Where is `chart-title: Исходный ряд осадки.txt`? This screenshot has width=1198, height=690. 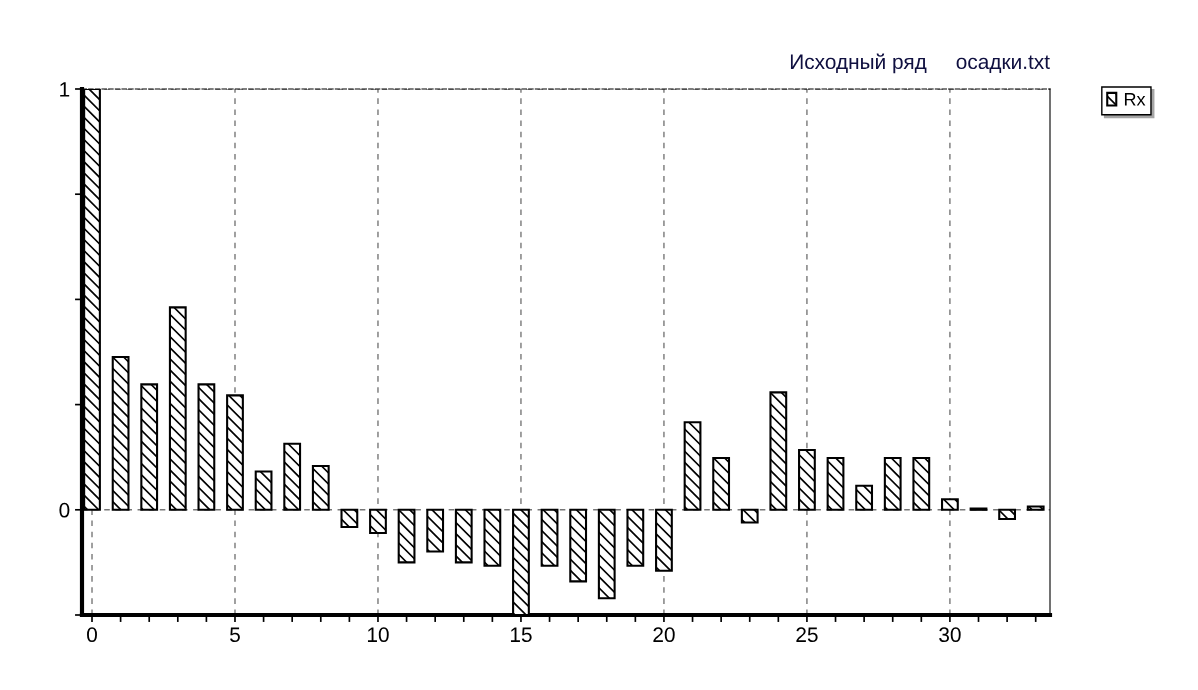 chart-title: Исходный ряд осадки.txt is located at coordinates (920, 63).